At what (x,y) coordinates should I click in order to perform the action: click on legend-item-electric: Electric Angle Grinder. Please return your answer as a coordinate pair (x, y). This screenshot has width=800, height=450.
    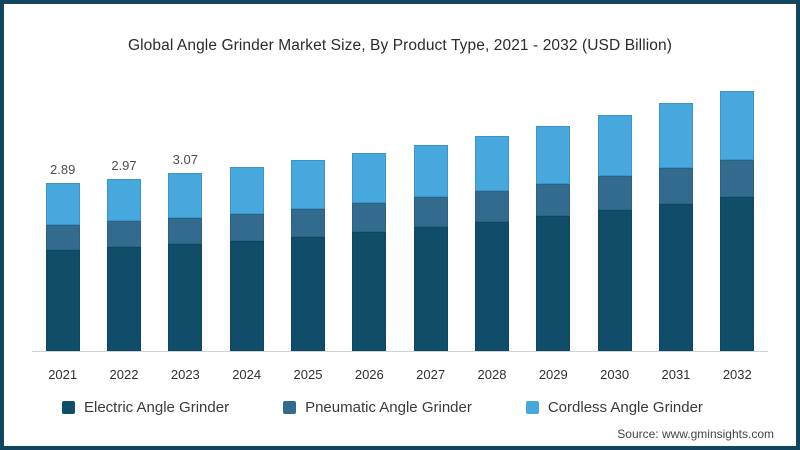
    Looking at the image, I should click on (145, 407).